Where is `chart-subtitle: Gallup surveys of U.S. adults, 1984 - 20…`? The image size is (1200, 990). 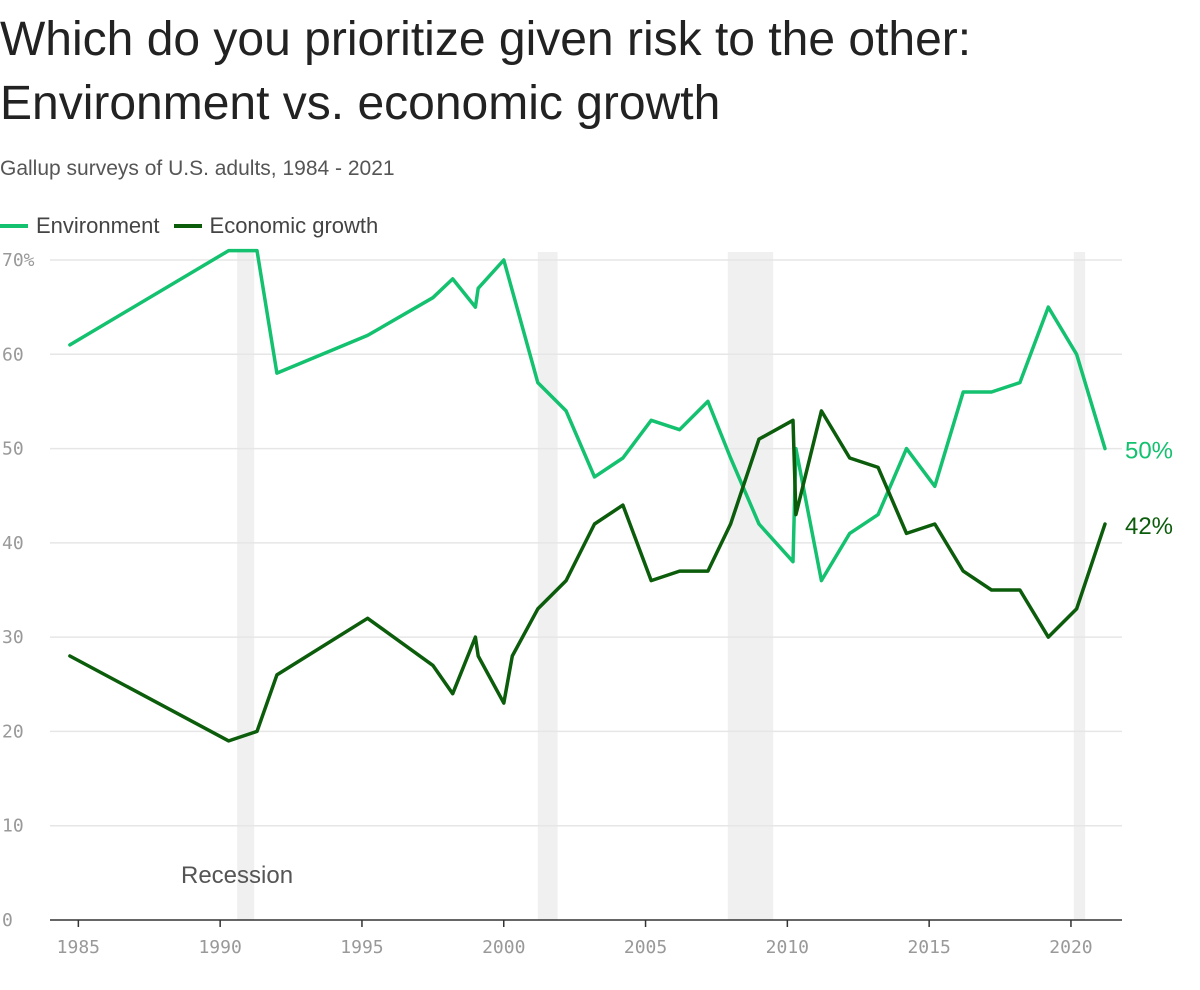
chart-subtitle: Gallup surveys of U.S. adults, 1984 - 20… is located at coordinates (197, 168).